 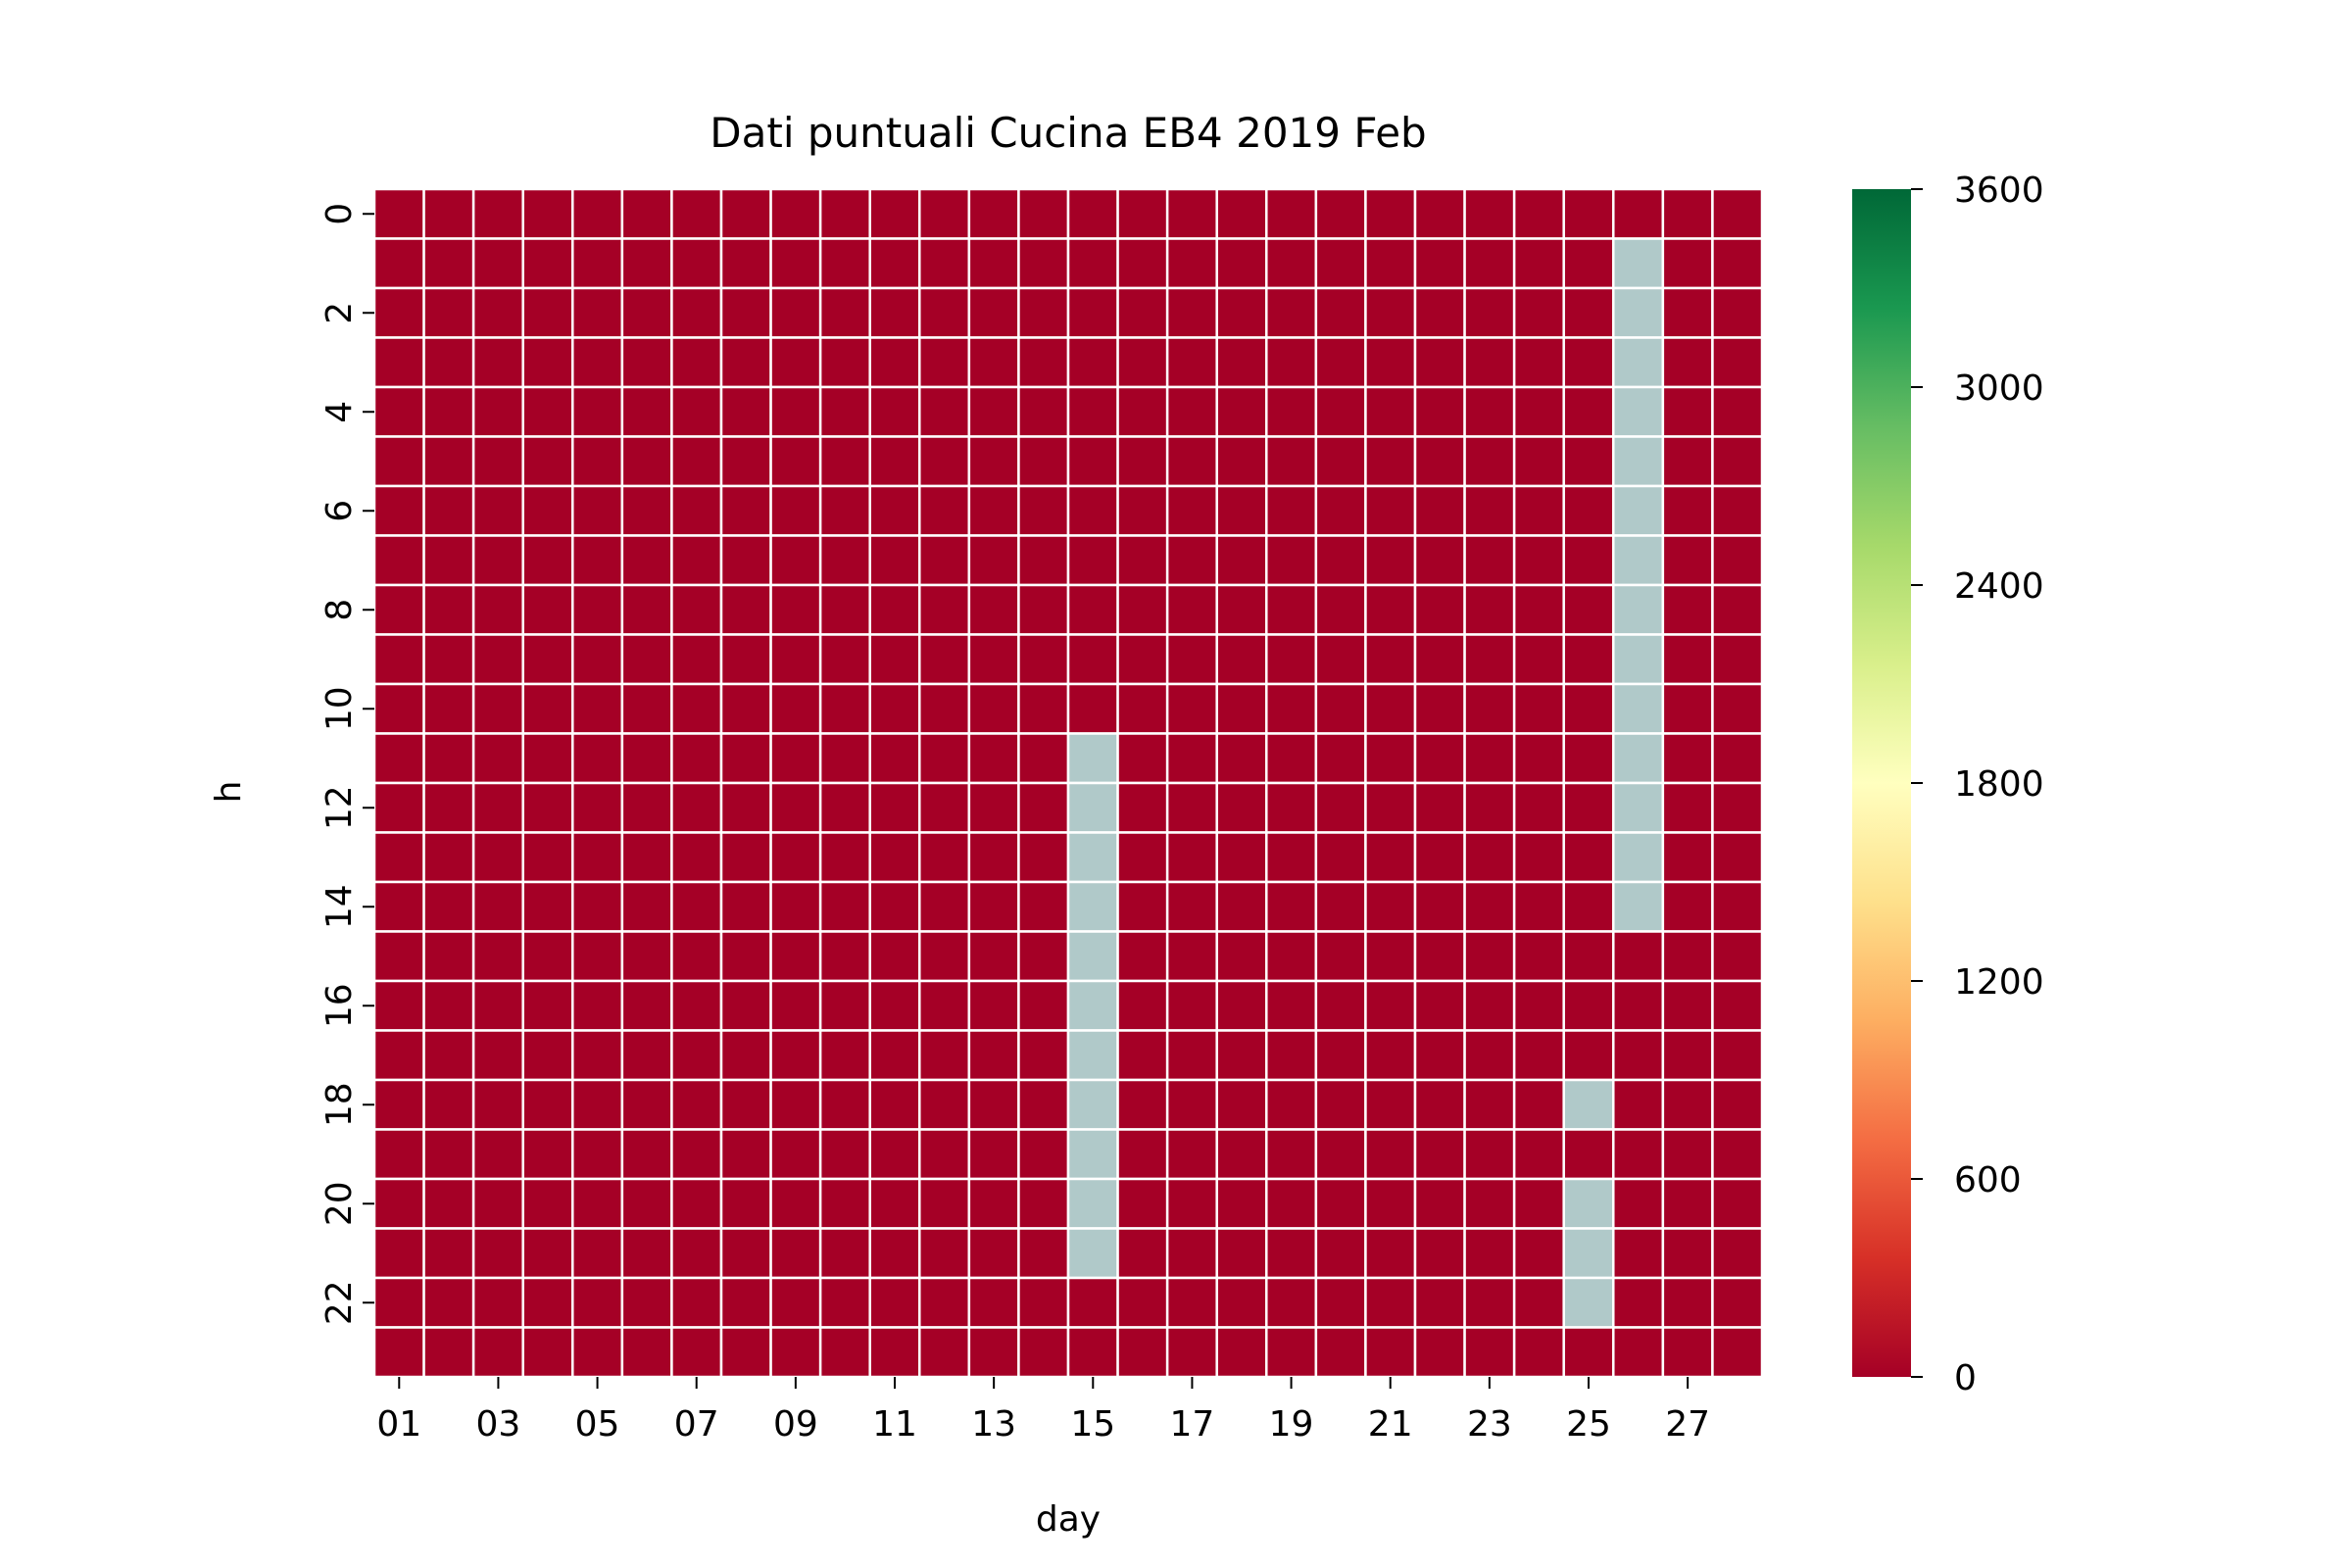 I want to click on colorbar-tick-label: 1800, so click(x=1999, y=784).